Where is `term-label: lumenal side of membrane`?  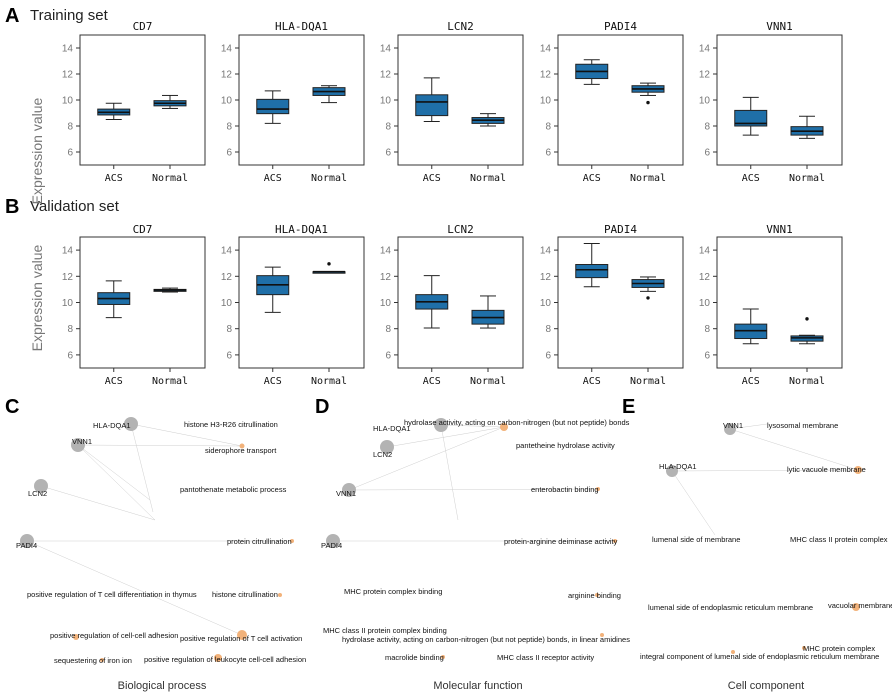
term-label: lumenal side of membrane is located at coordinates (696, 539).